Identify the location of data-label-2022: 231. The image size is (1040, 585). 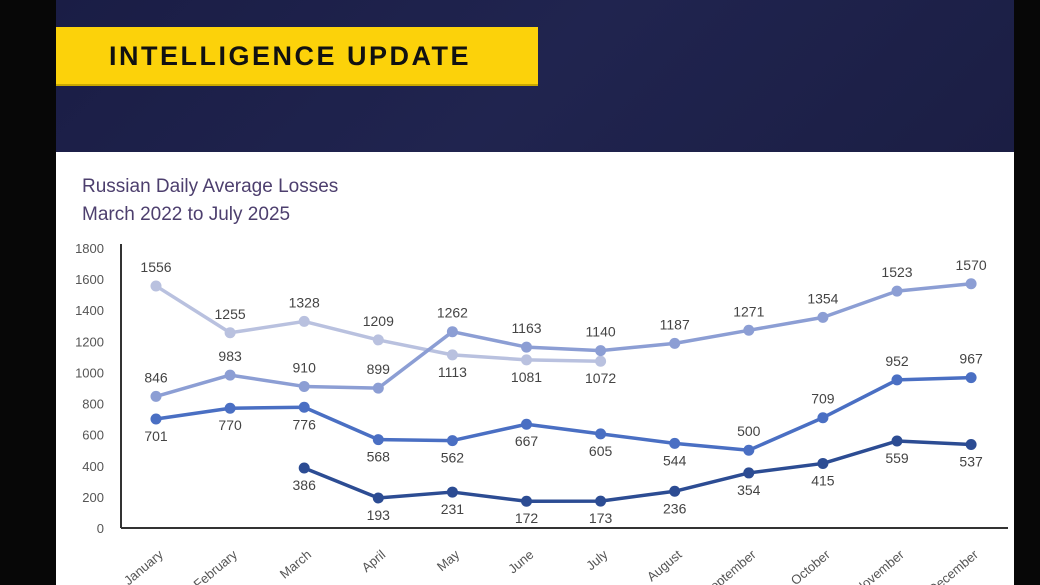
(453, 509).